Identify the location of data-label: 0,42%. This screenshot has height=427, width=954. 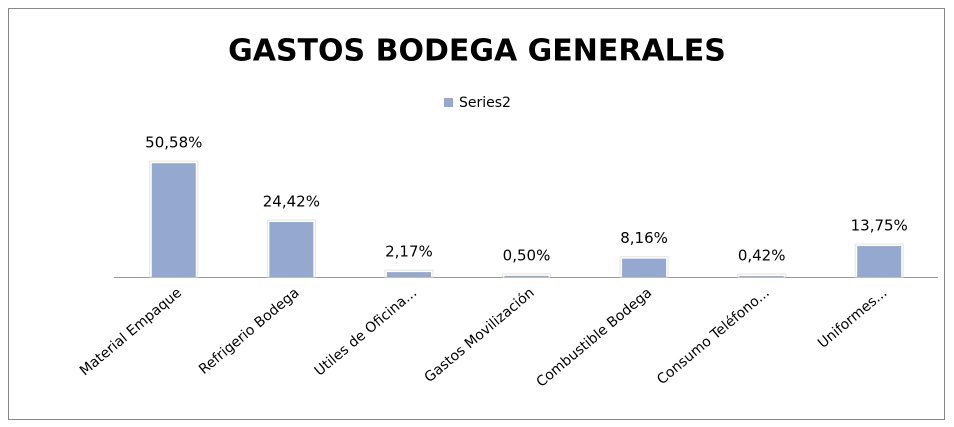
(762, 256).